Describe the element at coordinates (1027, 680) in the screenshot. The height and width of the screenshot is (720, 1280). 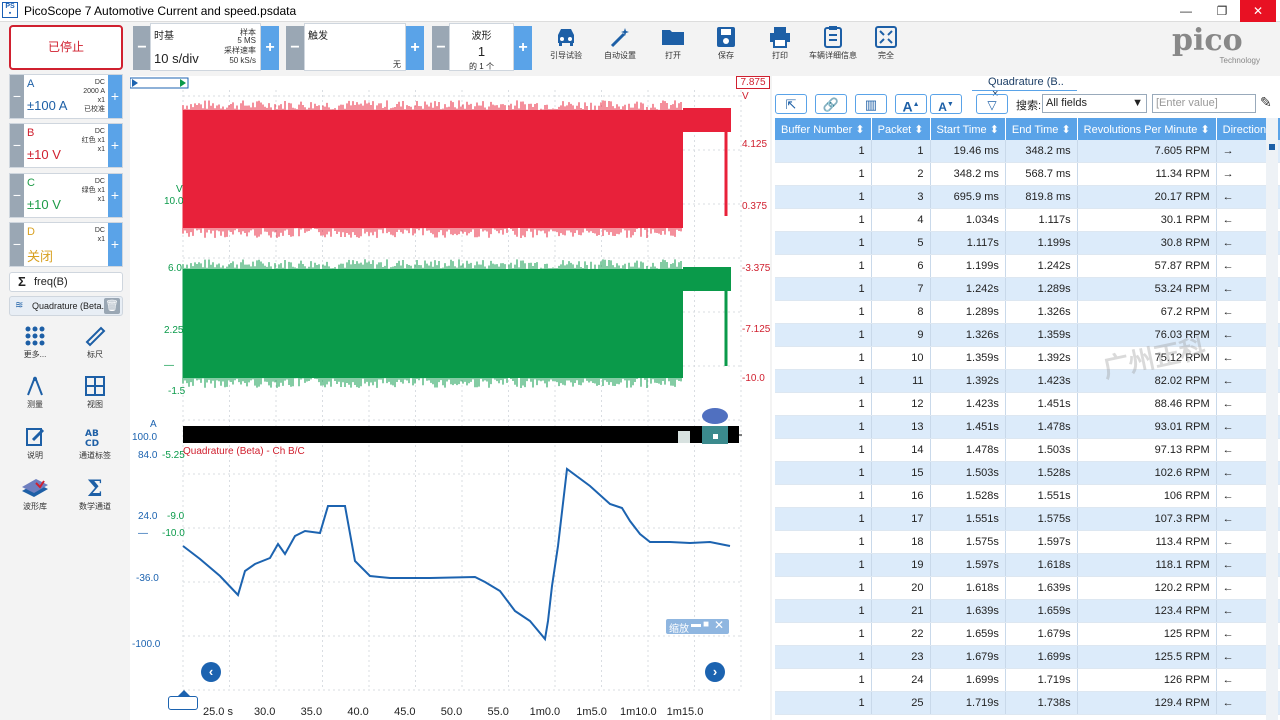
I see `table-row: 1 24 1.699s 1.719s 126 RPM ←` at that location.